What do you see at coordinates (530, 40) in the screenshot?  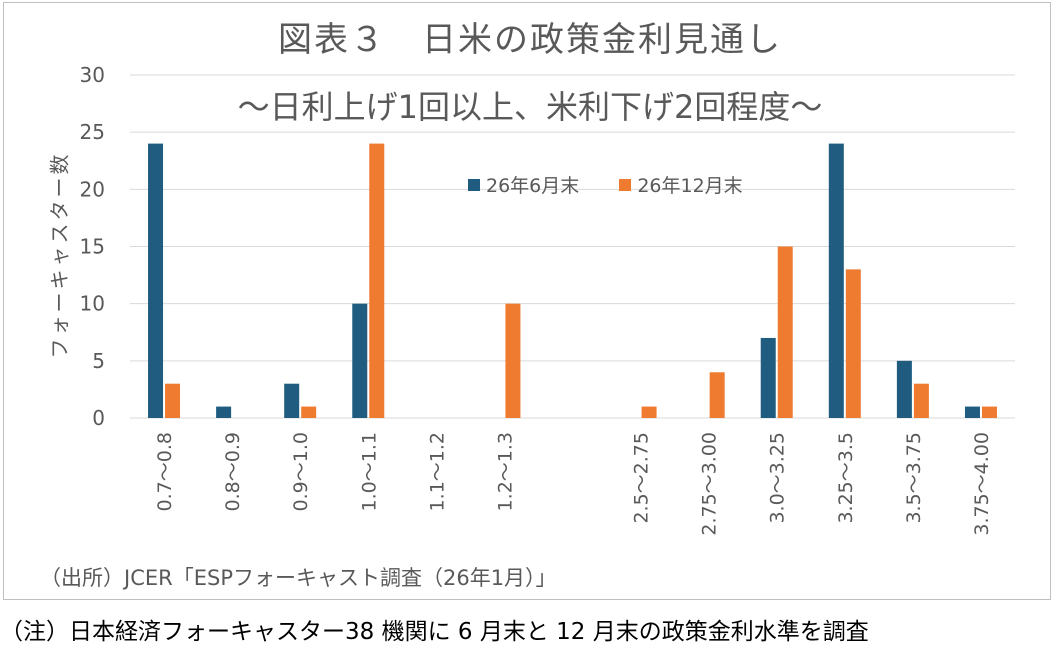 I see `chart-title: 図表３ 日米の政策金利見通し` at bounding box center [530, 40].